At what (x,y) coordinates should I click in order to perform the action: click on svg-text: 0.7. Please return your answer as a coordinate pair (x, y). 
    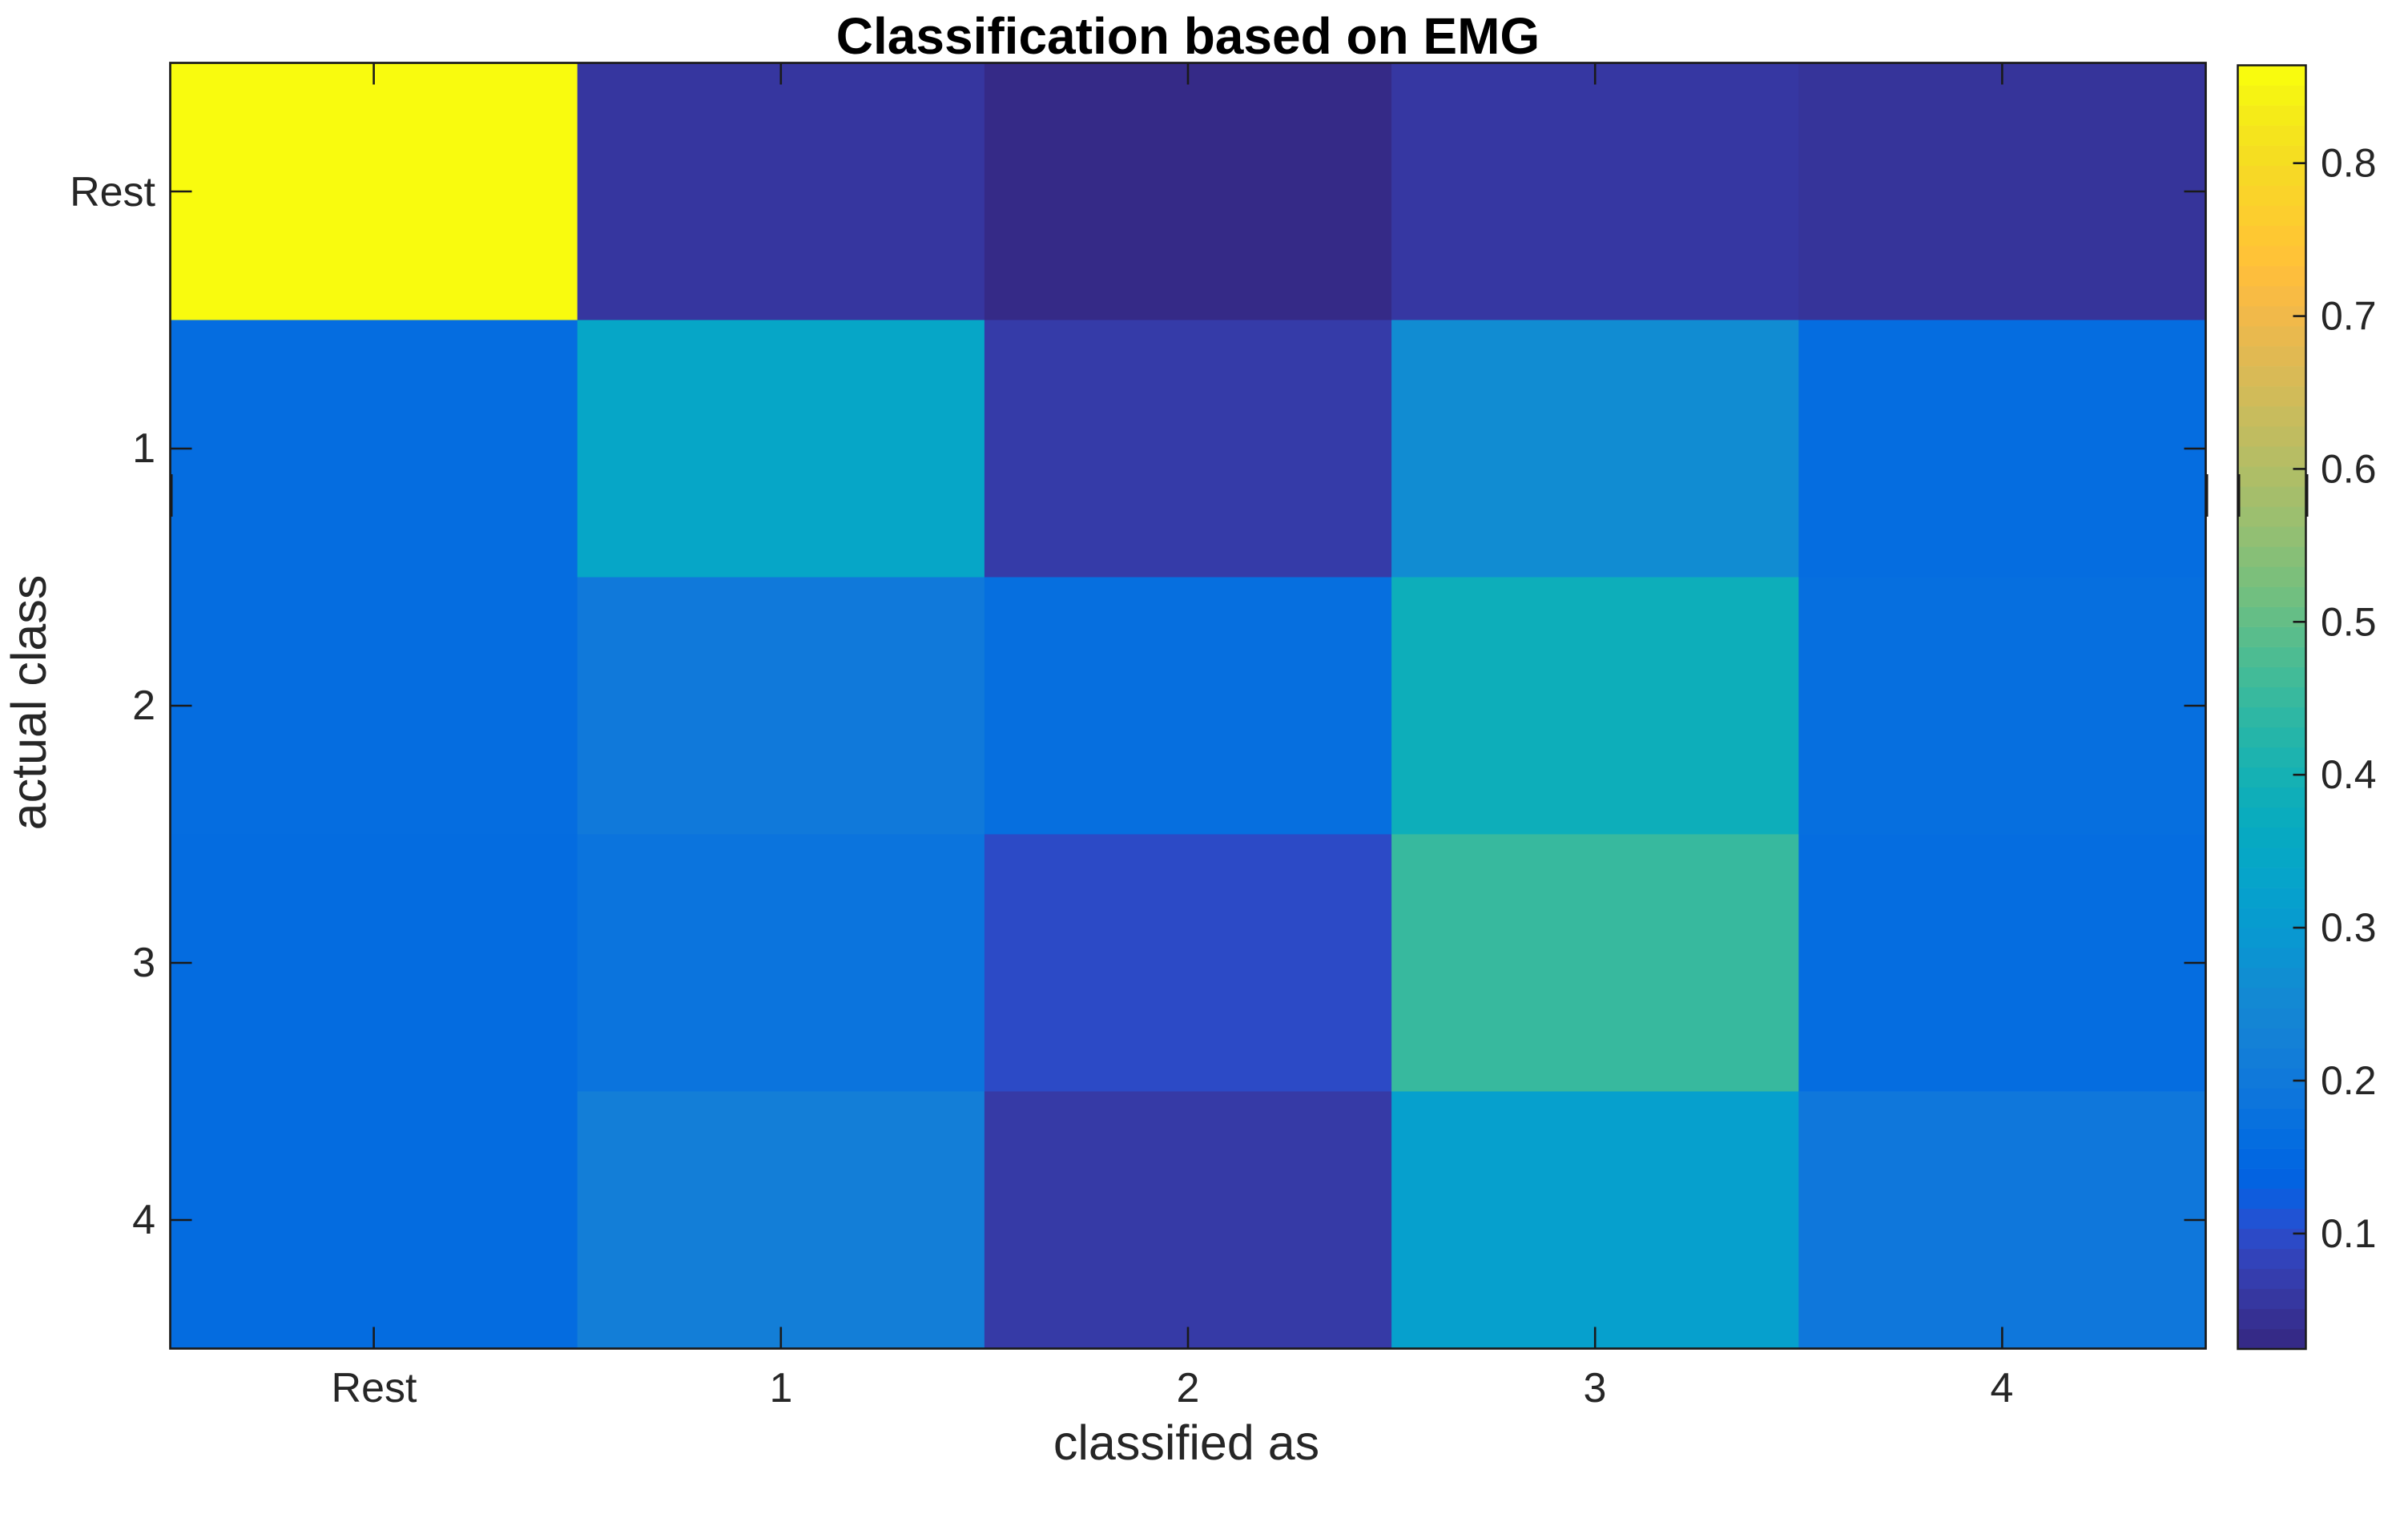
    Looking at the image, I should click on (2349, 316).